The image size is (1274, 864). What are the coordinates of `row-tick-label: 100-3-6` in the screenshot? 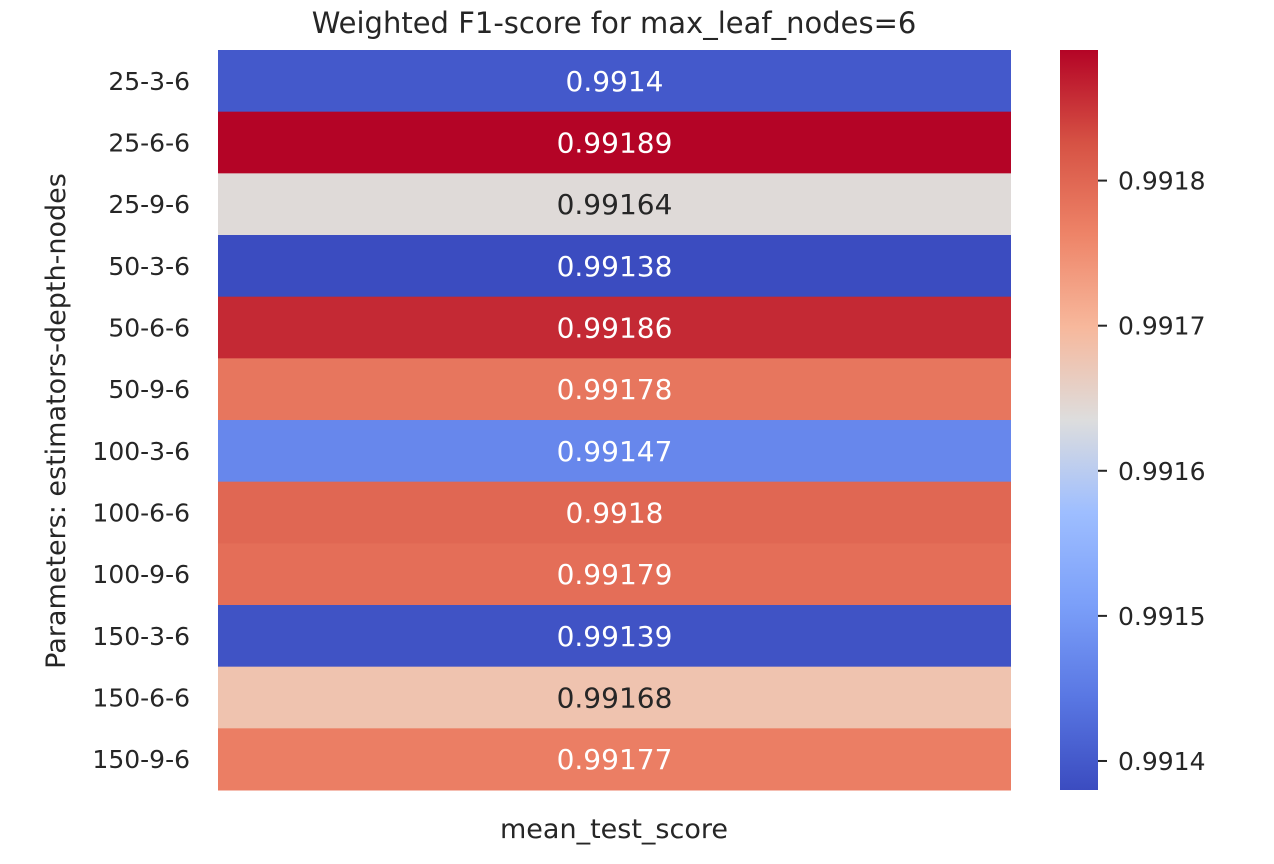 It's located at (141, 451).